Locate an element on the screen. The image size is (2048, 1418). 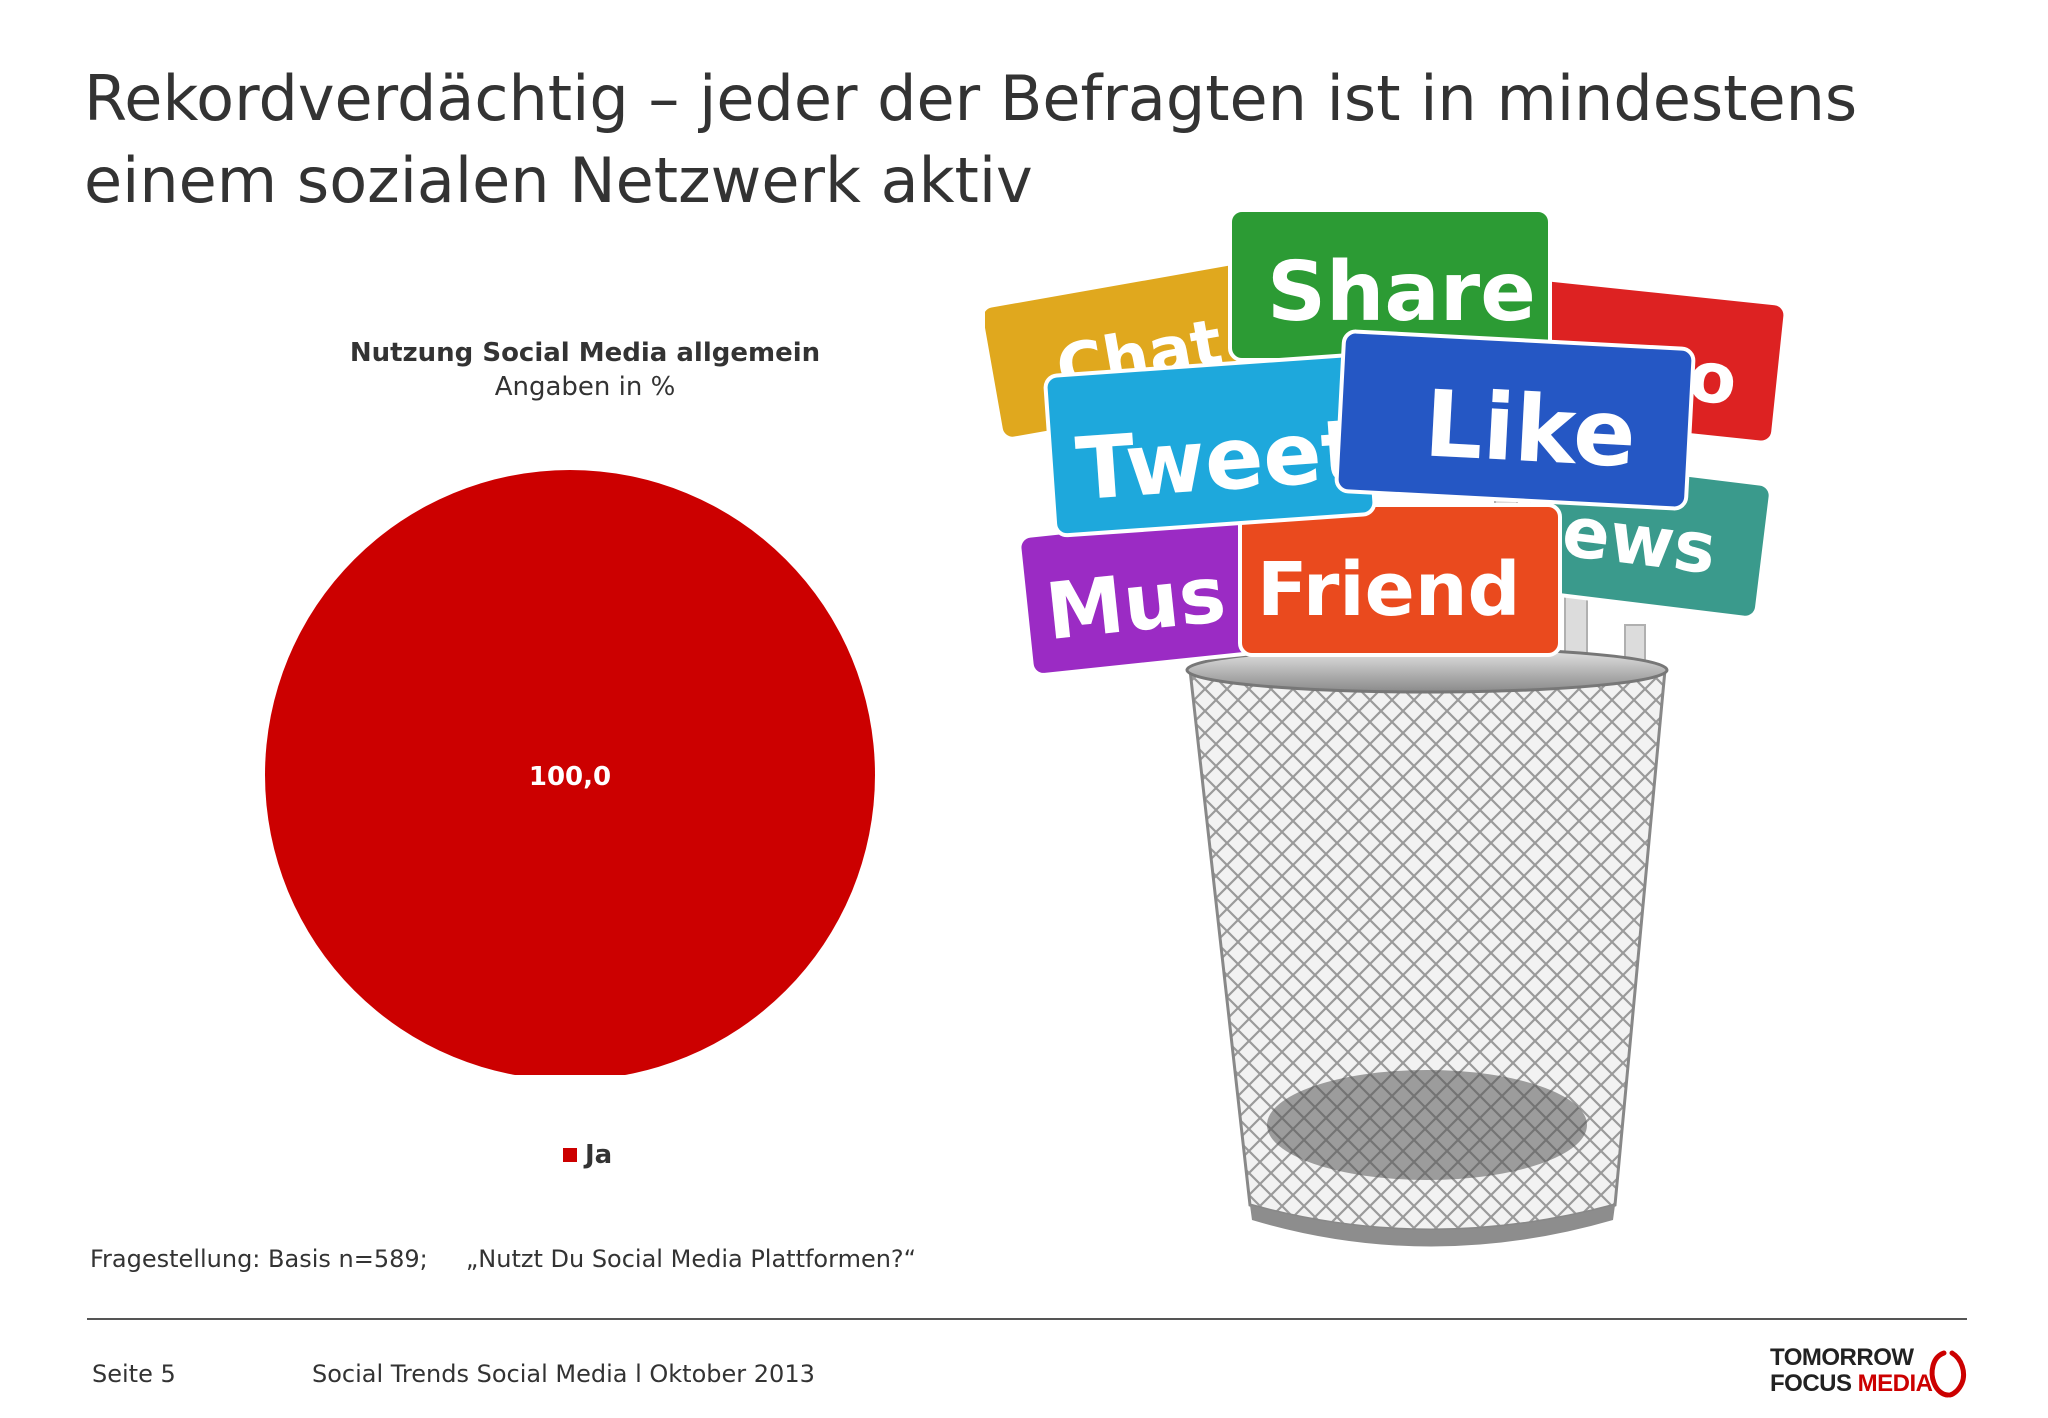
pie-chart: 100,0 is located at coordinates (570, 772).